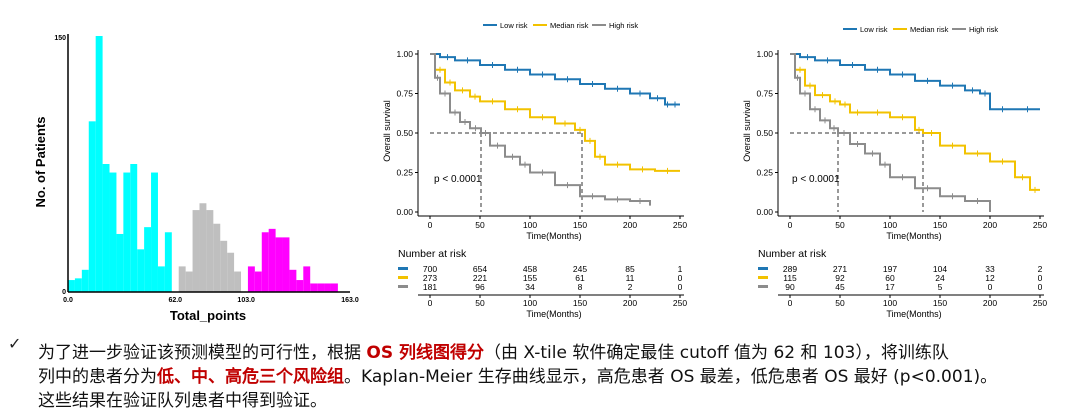  Describe the element at coordinates (182, 398) in the screenshot. I see `caption-line-3: 这些结果在验证队列患者中得到验证。` at that location.